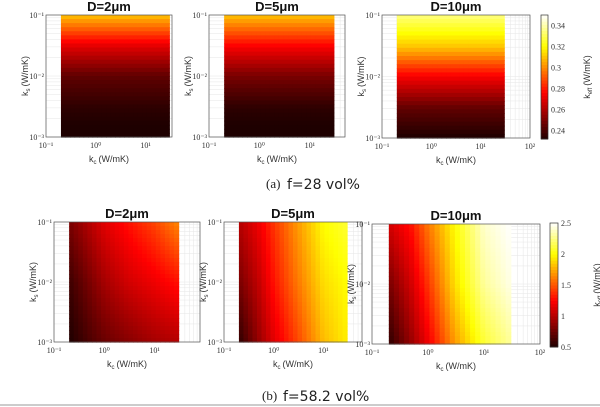 The height and width of the screenshot is (407, 600). I want to click on y-axis-label-unit: (W/mK), so click(25, 71).